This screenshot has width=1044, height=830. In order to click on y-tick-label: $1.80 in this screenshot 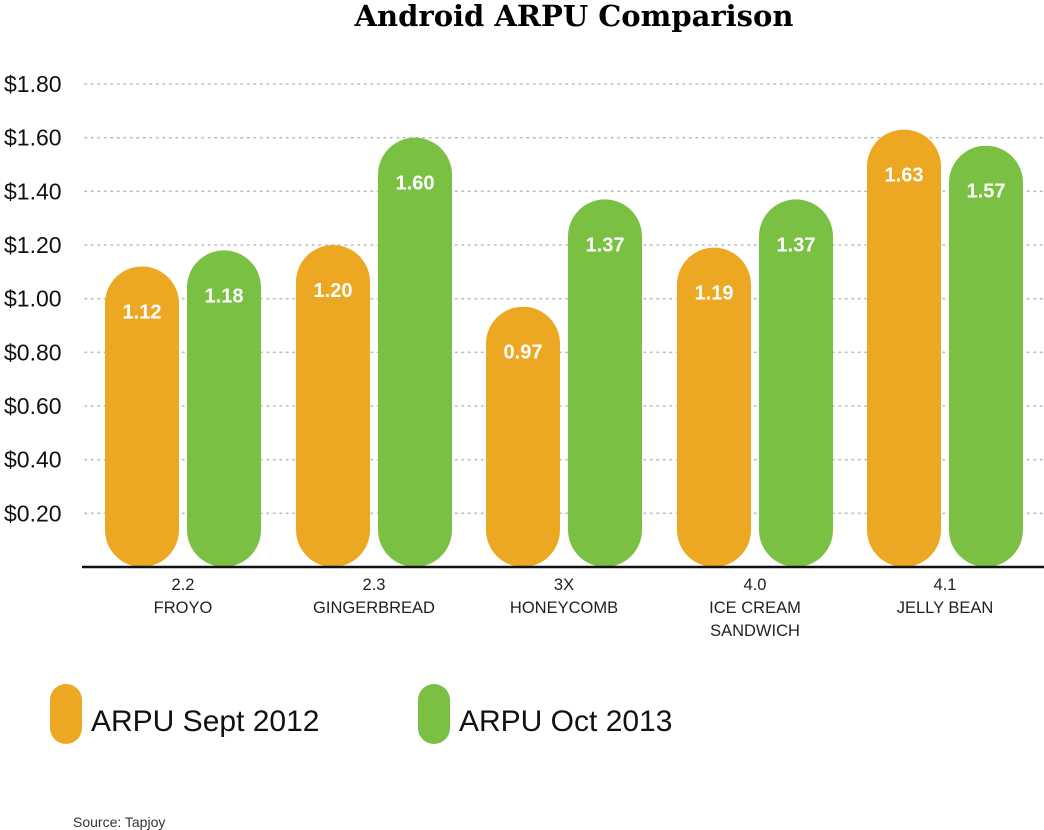, I will do `click(33, 84)`.